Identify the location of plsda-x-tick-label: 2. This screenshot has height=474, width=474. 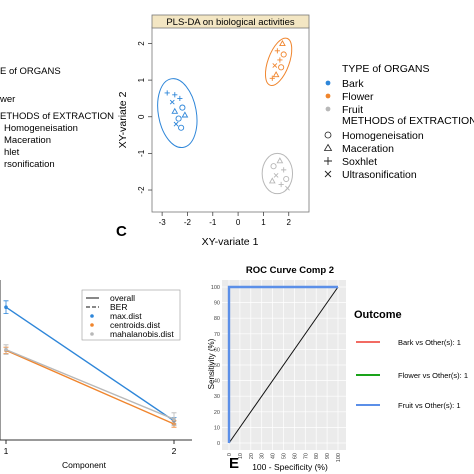
(289, 222).